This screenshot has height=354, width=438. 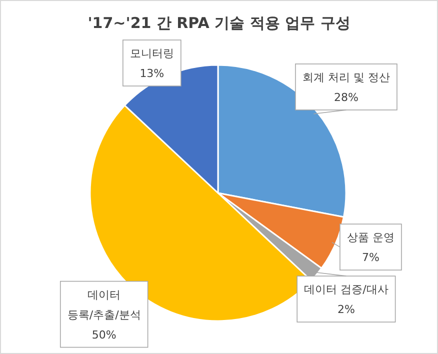 I want to click on data-label: 28%, so click(x=346, y=97).